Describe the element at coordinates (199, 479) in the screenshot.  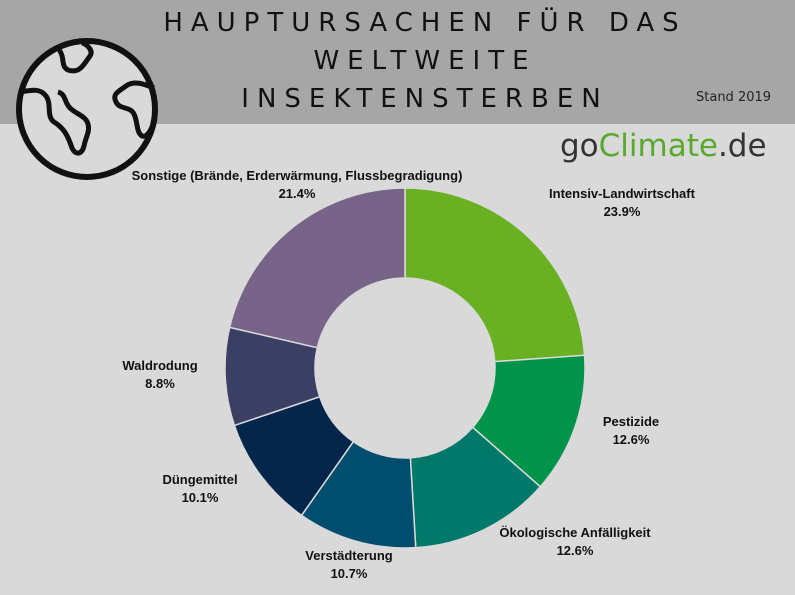
I see `slice-label-5: Düngemittel` at that location.